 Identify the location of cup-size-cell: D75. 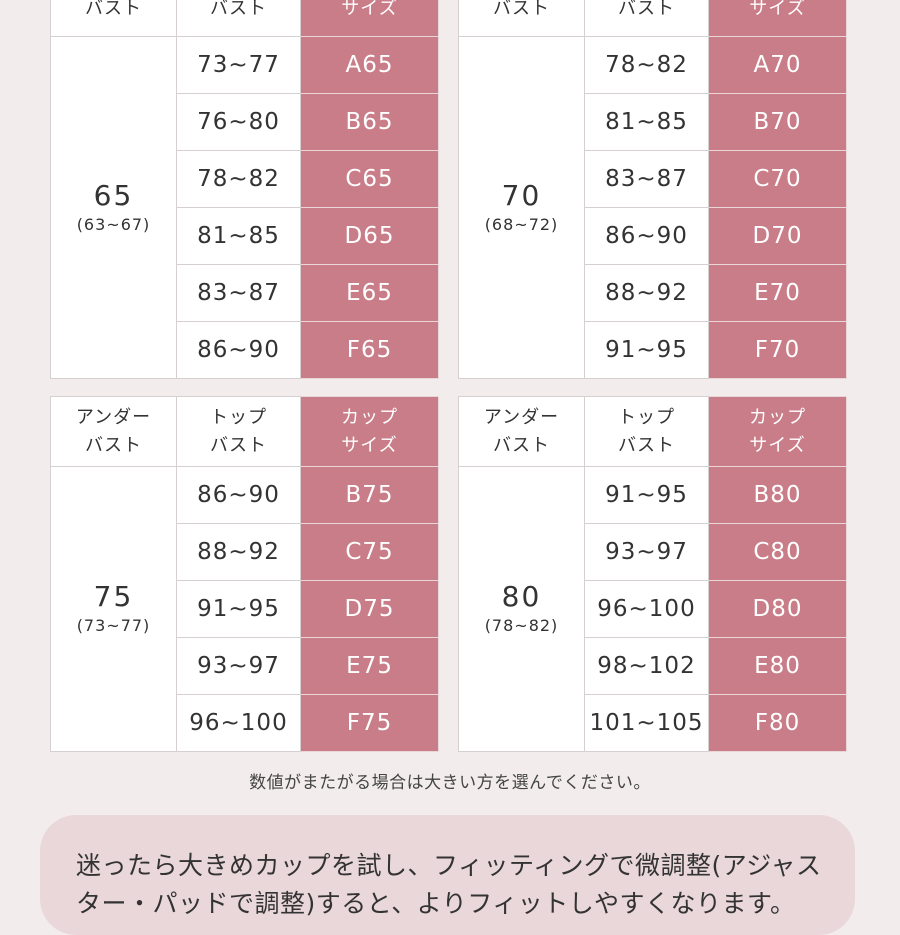
(369, 609).